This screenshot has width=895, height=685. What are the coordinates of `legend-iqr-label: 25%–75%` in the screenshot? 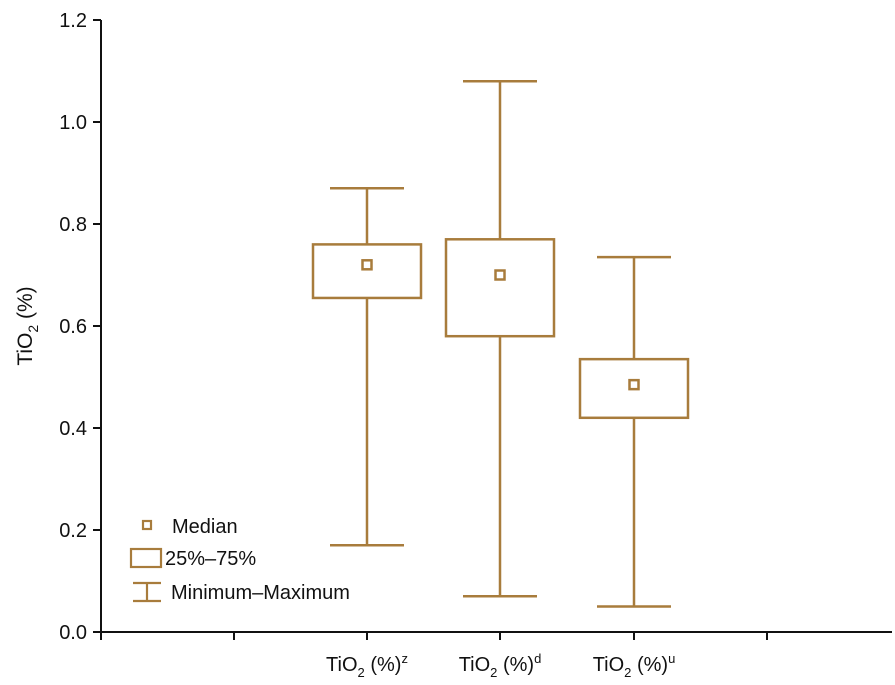 It's located at (210, 559).